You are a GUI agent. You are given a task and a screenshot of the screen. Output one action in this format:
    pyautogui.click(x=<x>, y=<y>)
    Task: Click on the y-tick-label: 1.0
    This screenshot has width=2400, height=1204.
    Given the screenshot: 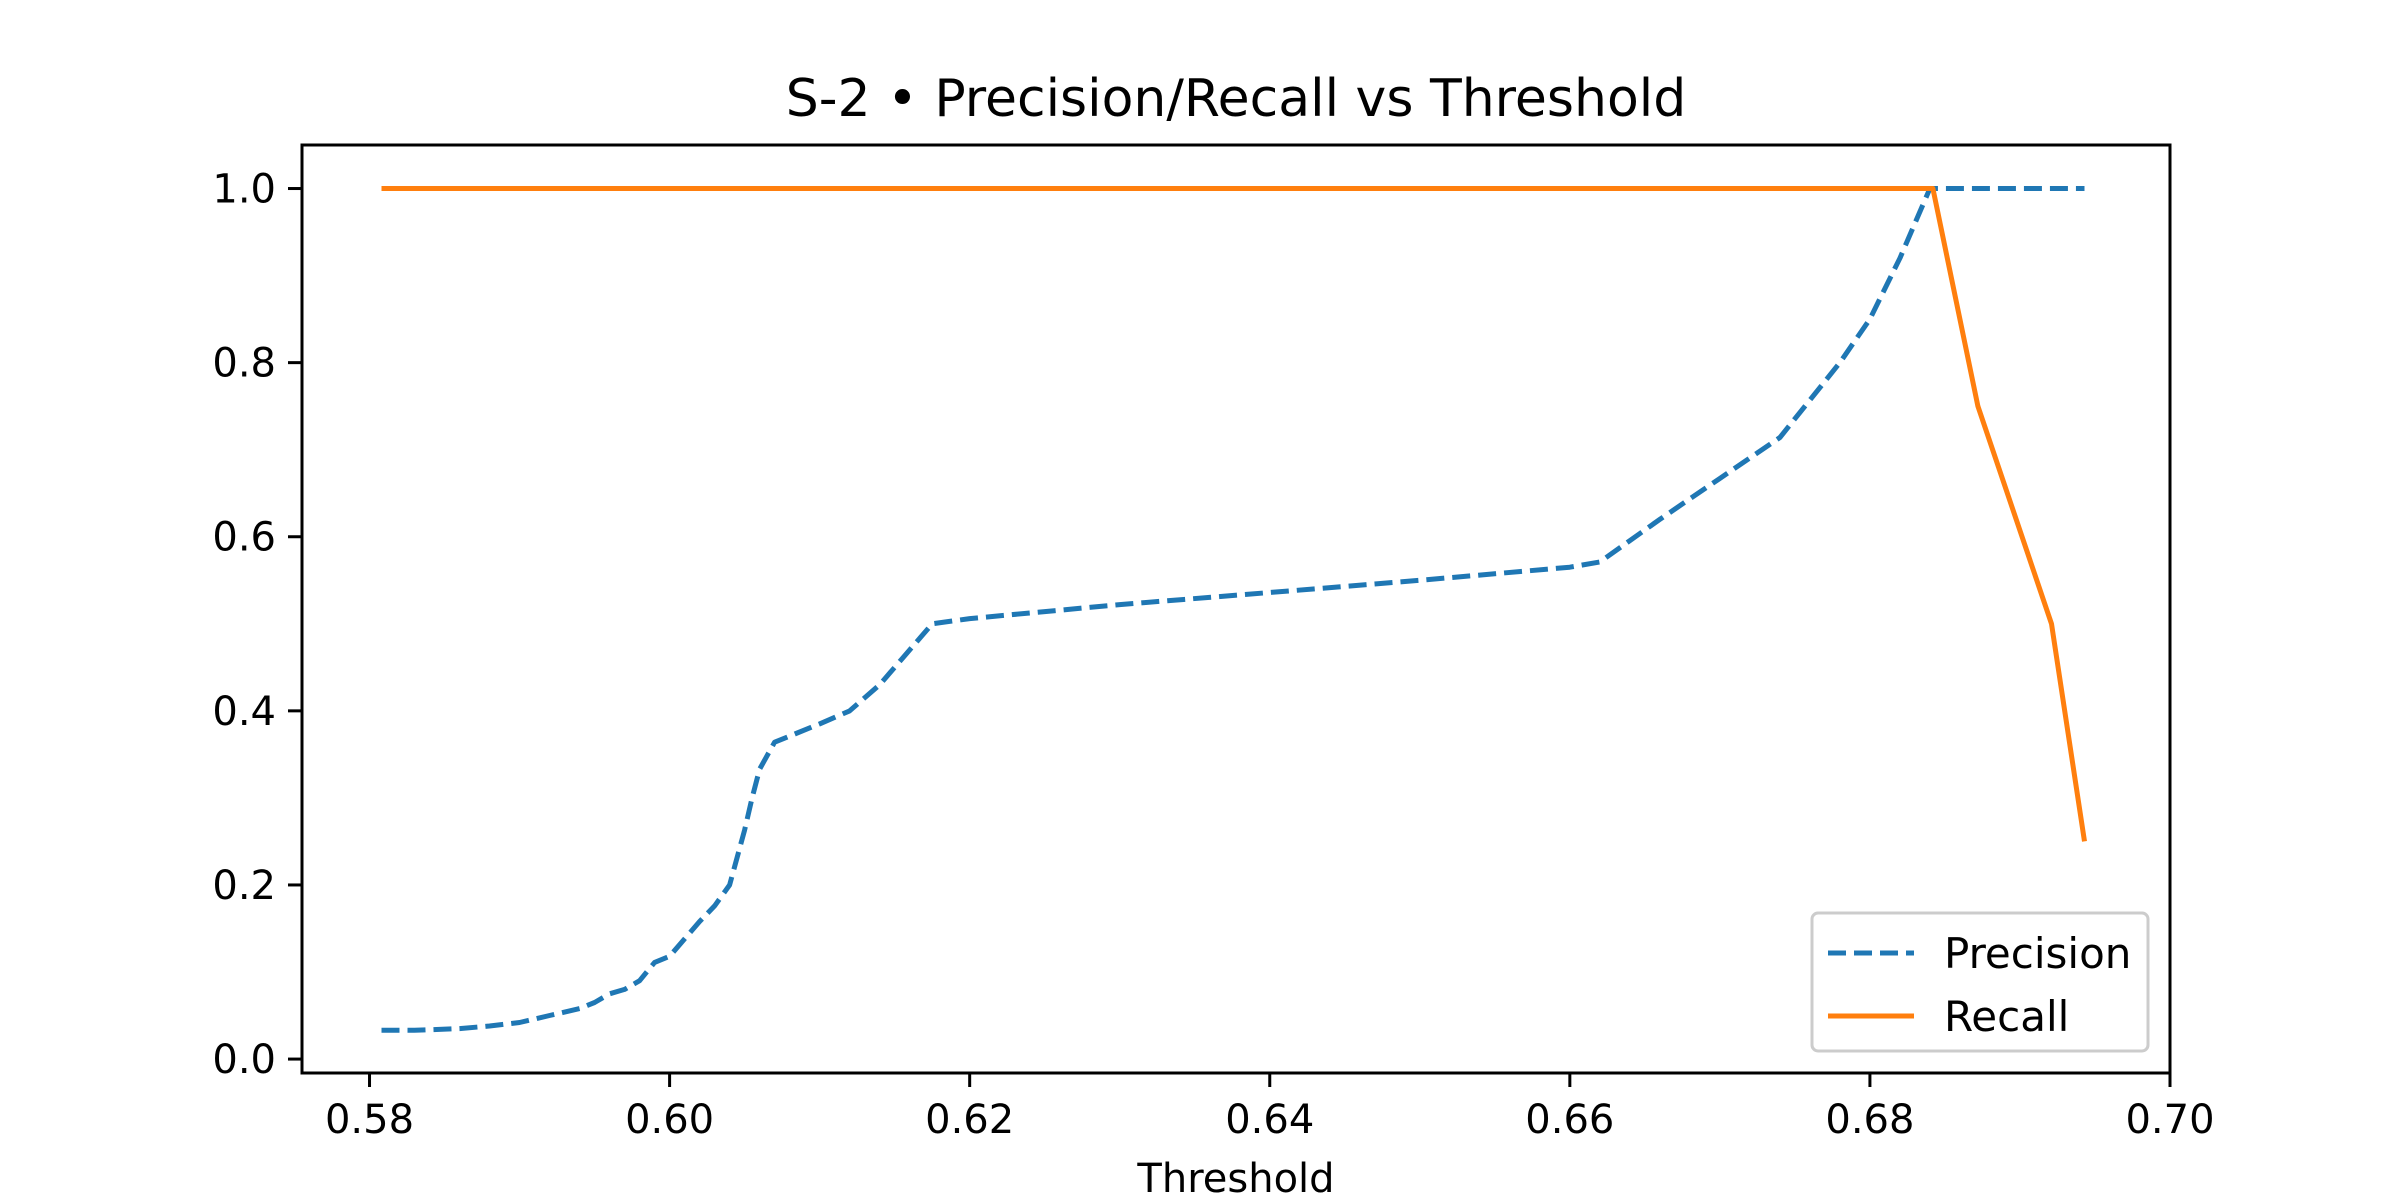 What is the action you would take?
    pyautogui.click(x=244, y=190)
    